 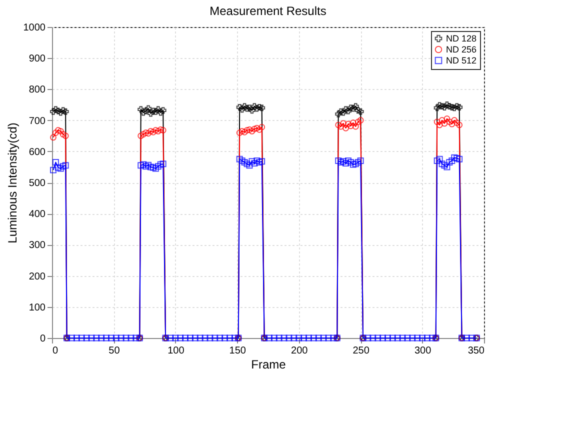 What do you see at coordinates (299, 351) in the screenshot?
I see `x-tick-label: 200` at bounding box center [299, 351].